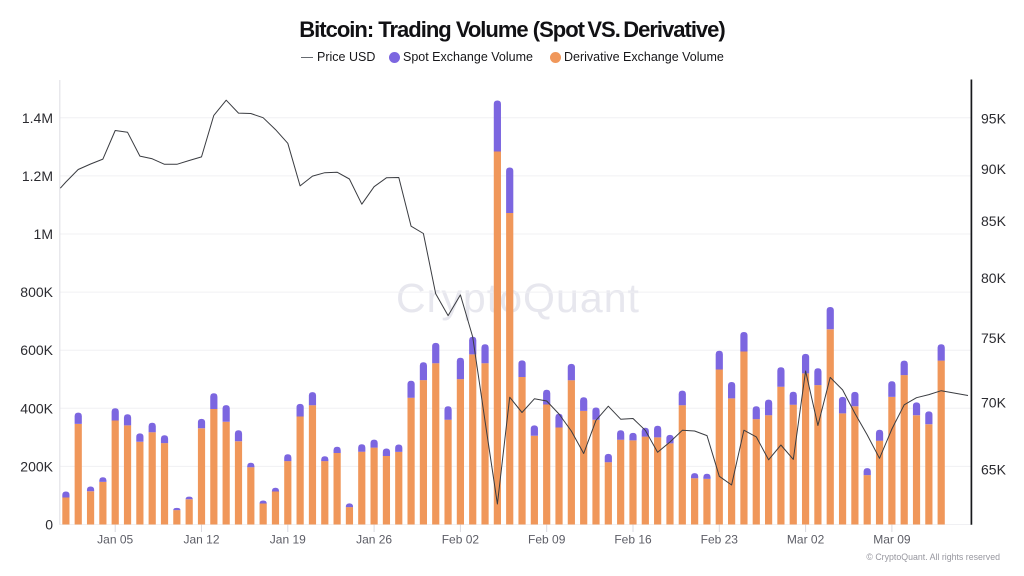 This screenshot has width=1024, height=576. Describe the element at coordinates (547, 540) in the screenshot. I see `svg-text: Feb 09` at that location.